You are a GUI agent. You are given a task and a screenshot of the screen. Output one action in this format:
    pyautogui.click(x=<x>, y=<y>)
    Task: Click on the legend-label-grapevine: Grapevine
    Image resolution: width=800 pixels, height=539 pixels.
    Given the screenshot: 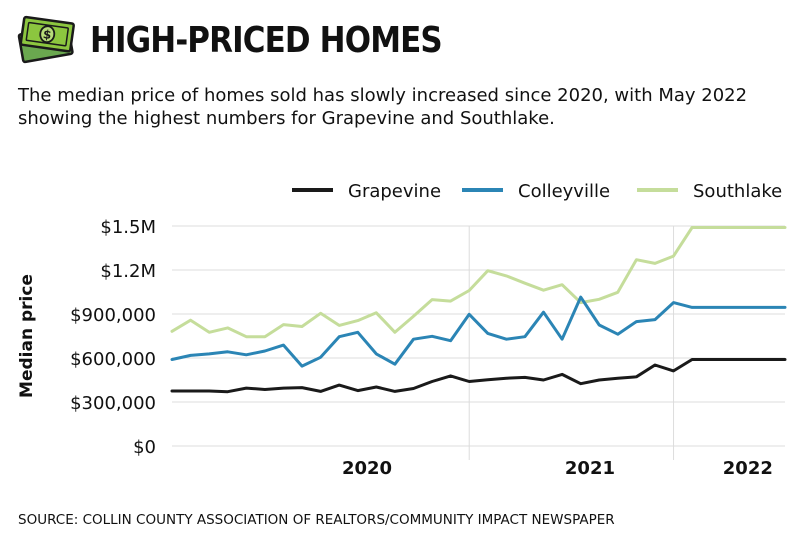 What is the action you would take?
    pyautogui.click(x=394, y=191)
    